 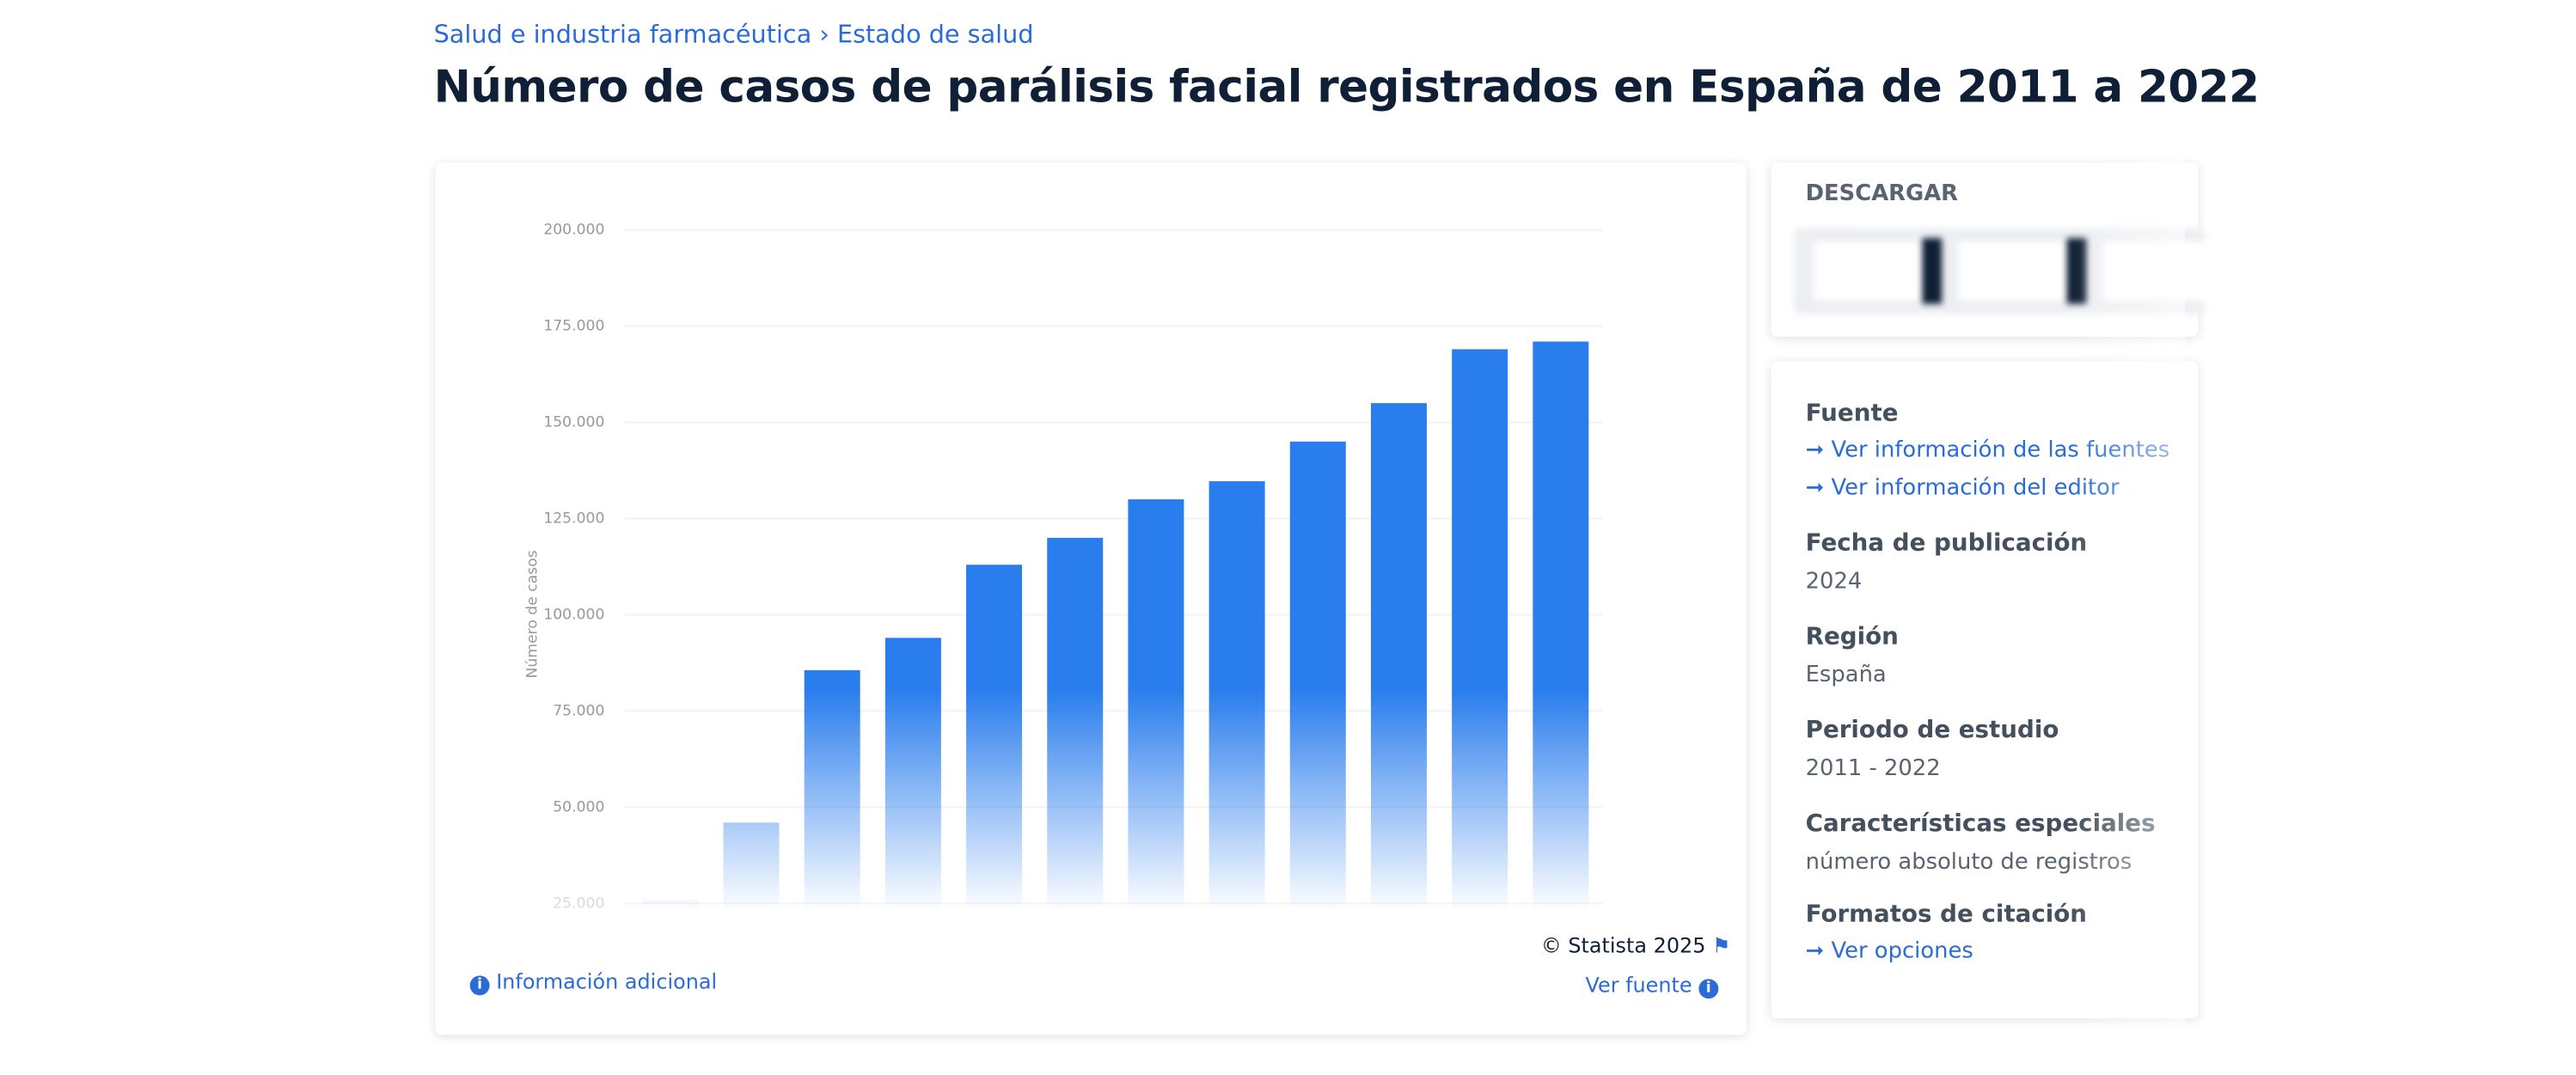 I want to click on y-tick-label: 175.000, so click(x=573, y=326).